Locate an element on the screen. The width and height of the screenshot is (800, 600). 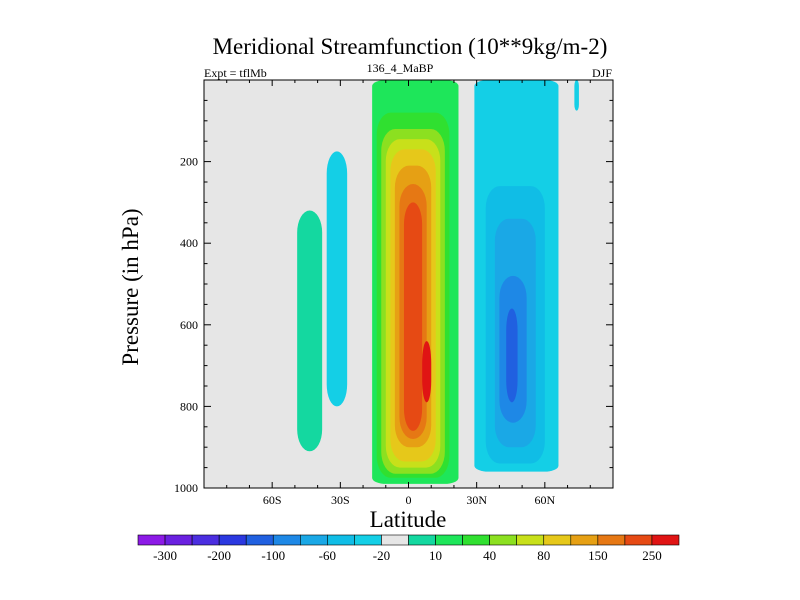
colorbar-label: 10 is located at coordinates (435, 555).